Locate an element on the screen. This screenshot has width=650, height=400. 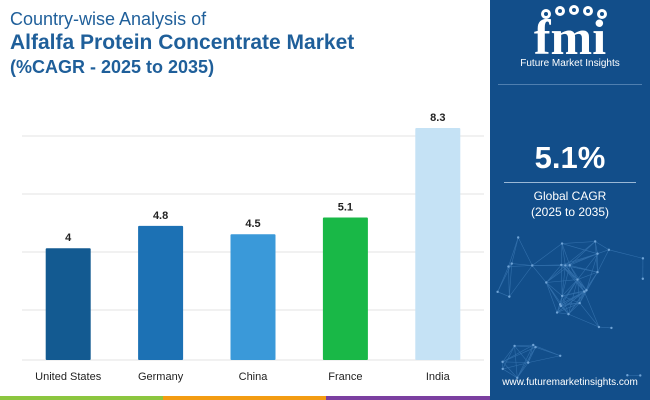
x-tick-label: India is located at coordinates (438, 377).